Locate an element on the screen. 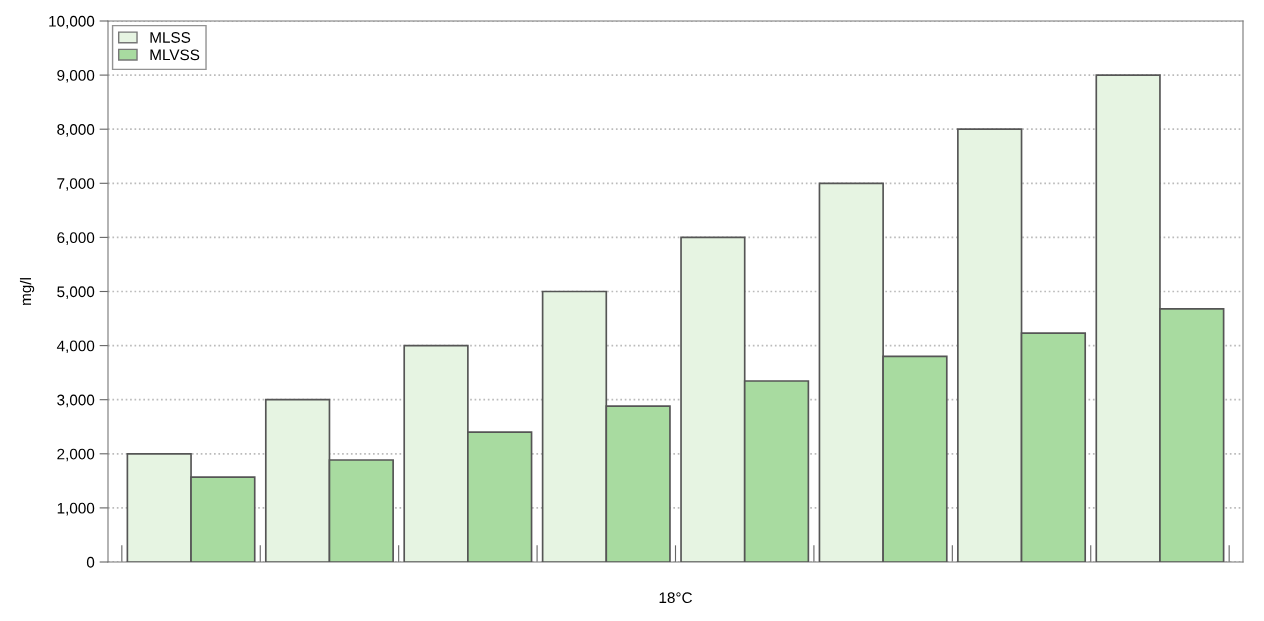 The height and width of the screenshot is (621, 1264). y-tick-label: 2,000 is located at coordinates (76, 455).